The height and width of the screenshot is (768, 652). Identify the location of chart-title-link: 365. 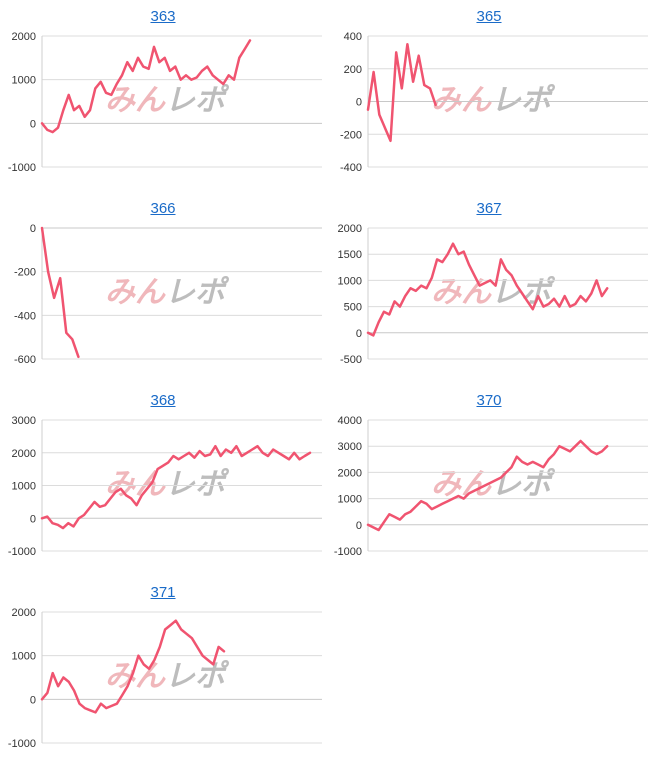
(489, 16).